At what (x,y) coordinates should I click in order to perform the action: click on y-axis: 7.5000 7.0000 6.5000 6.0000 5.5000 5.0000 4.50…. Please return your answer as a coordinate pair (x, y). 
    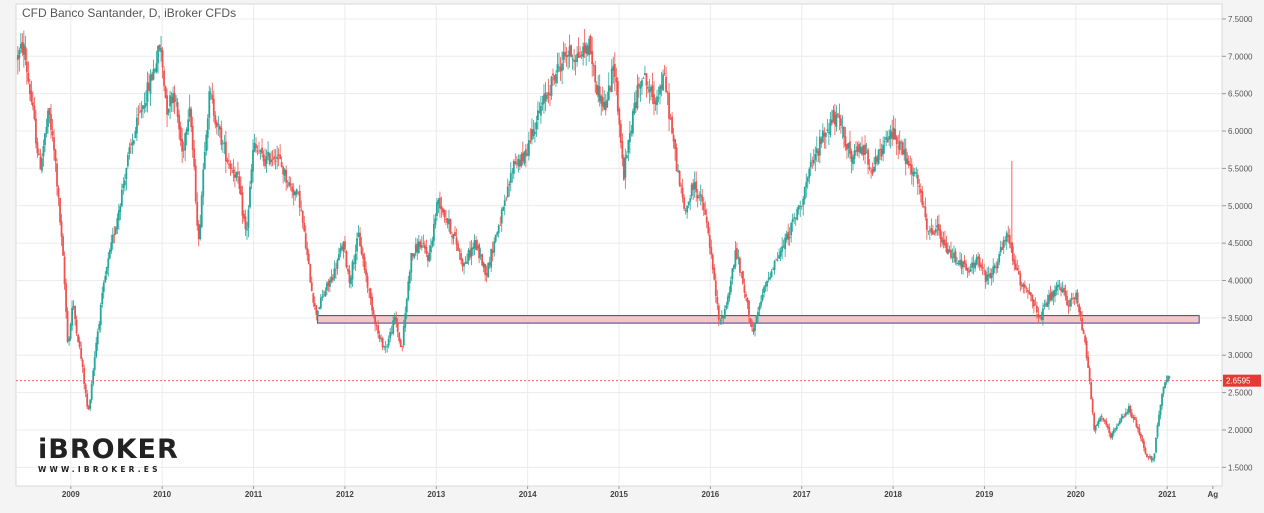
    Looking at the image, I should click on (1237, 243).